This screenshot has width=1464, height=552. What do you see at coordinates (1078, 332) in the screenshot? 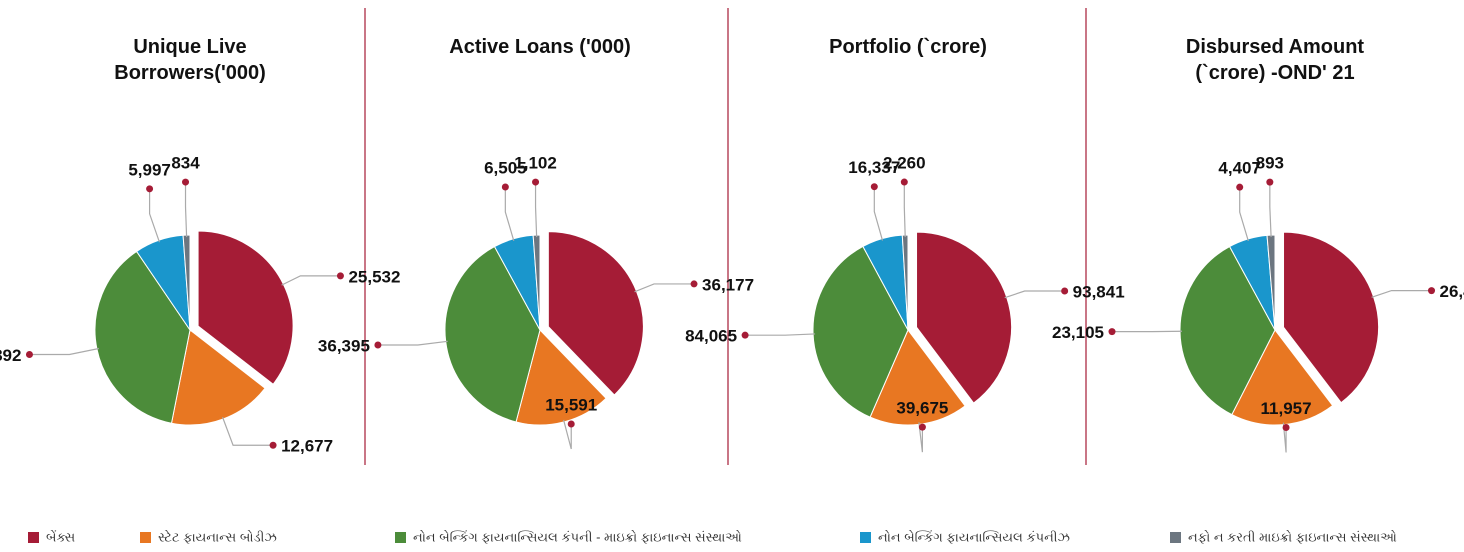
I see `data-label: 23,105` at bounding box center [1078, 332].